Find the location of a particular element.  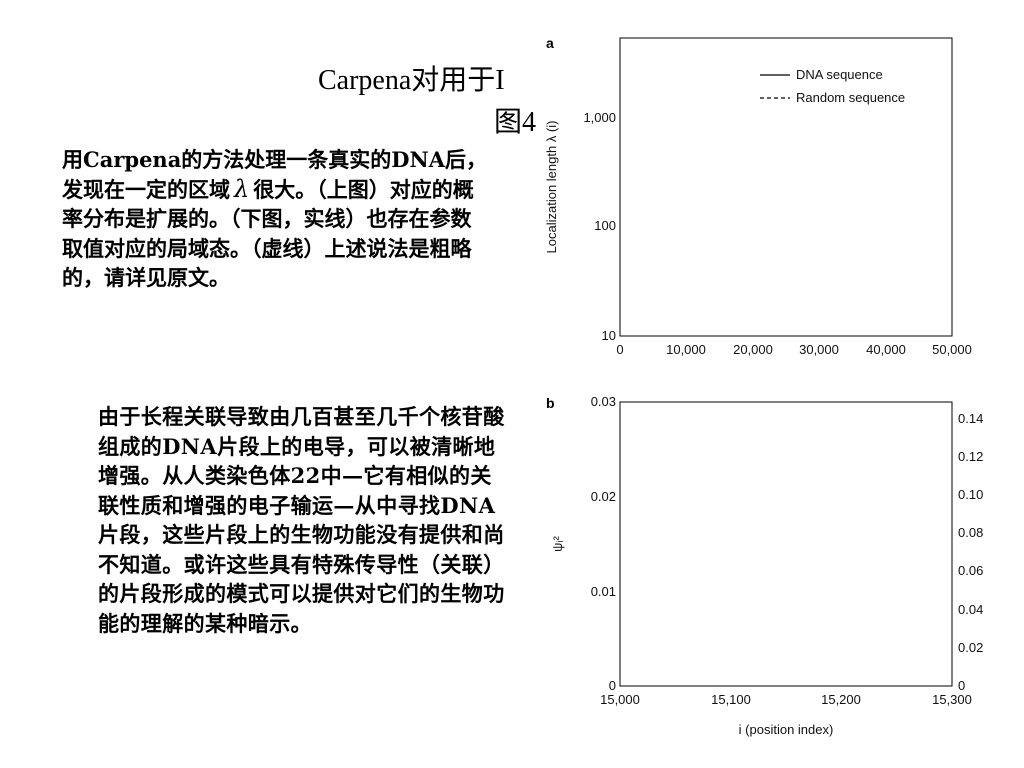

panel-b-frame is located at coordinates (786, 544).